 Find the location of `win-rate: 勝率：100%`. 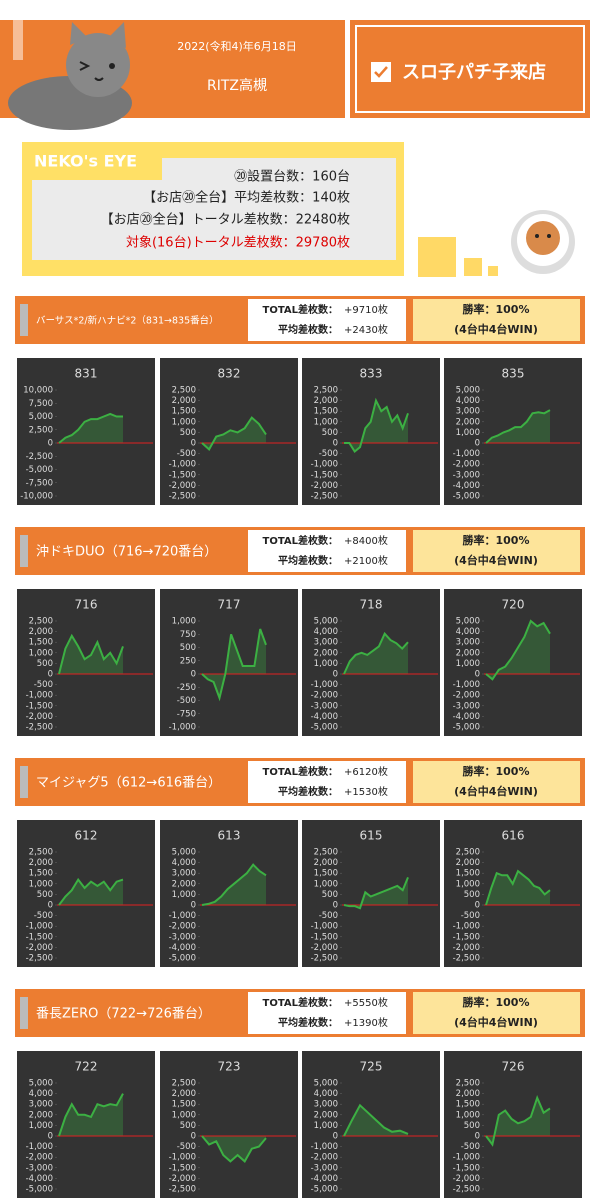

win-rate: 勝率：100% is located at coordinates (496, 1002).